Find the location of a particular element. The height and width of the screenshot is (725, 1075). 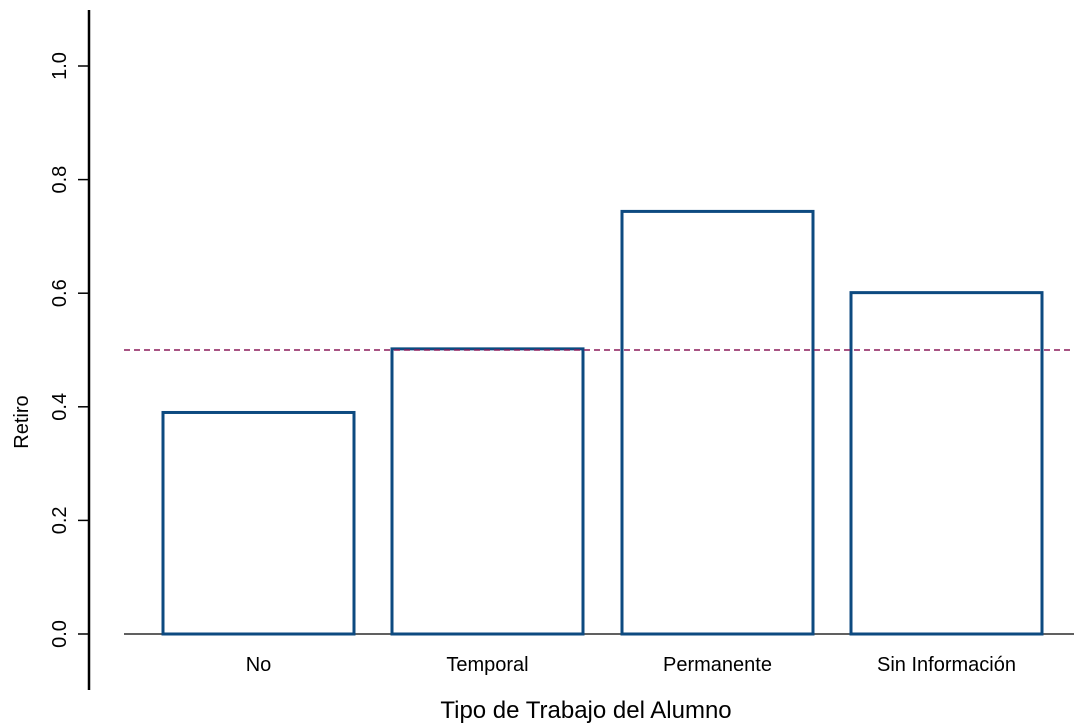

y-tick-label: 0.8 is located at coordinates (60, 180).